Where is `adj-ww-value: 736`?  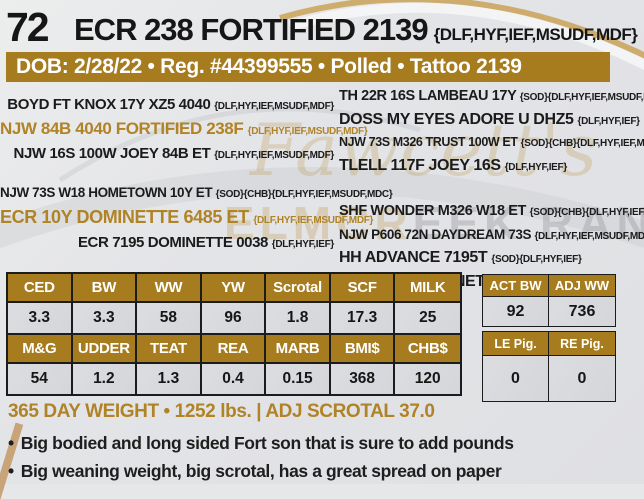
adj-ww-value: 736 is located at coordinates (582, 311).